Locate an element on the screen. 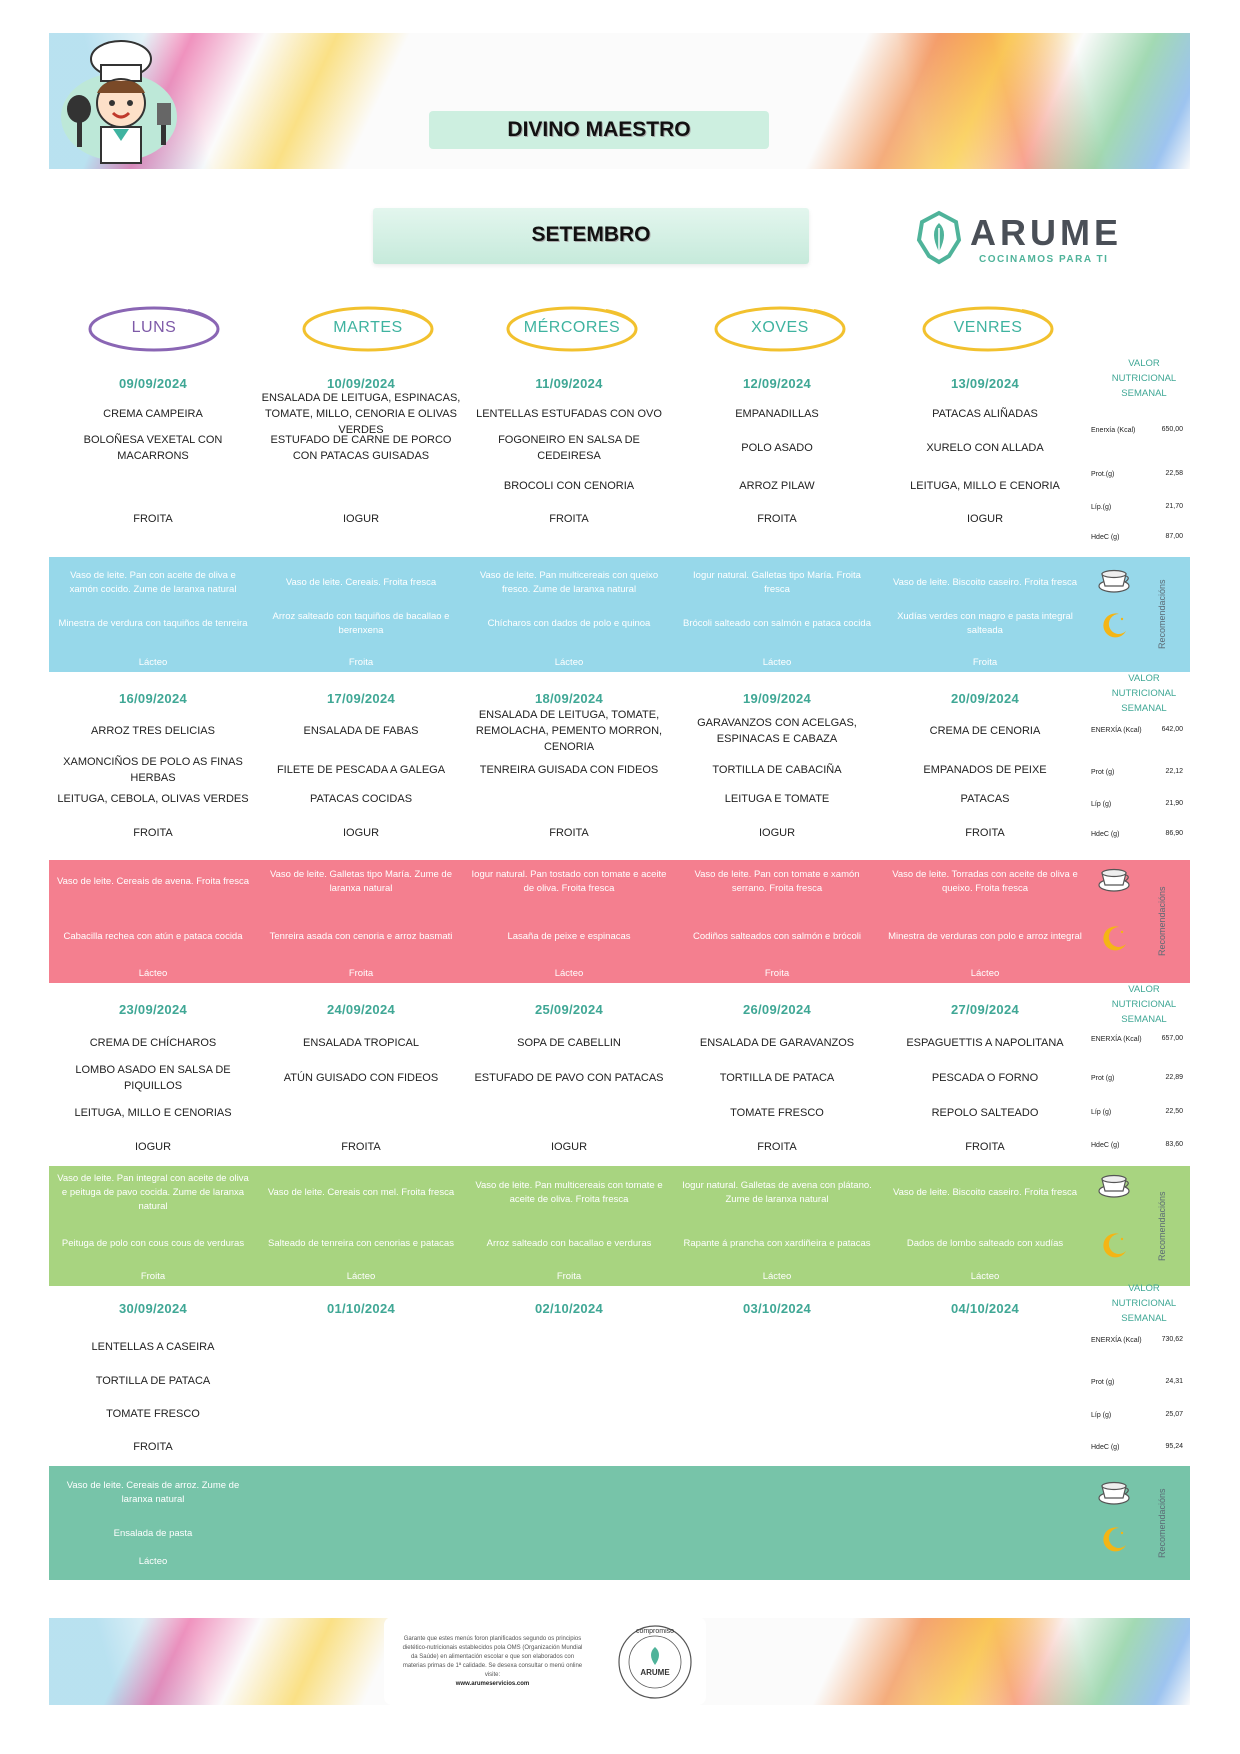  date-cell: 02/10/2024 is located at coordinates (569, 1308).